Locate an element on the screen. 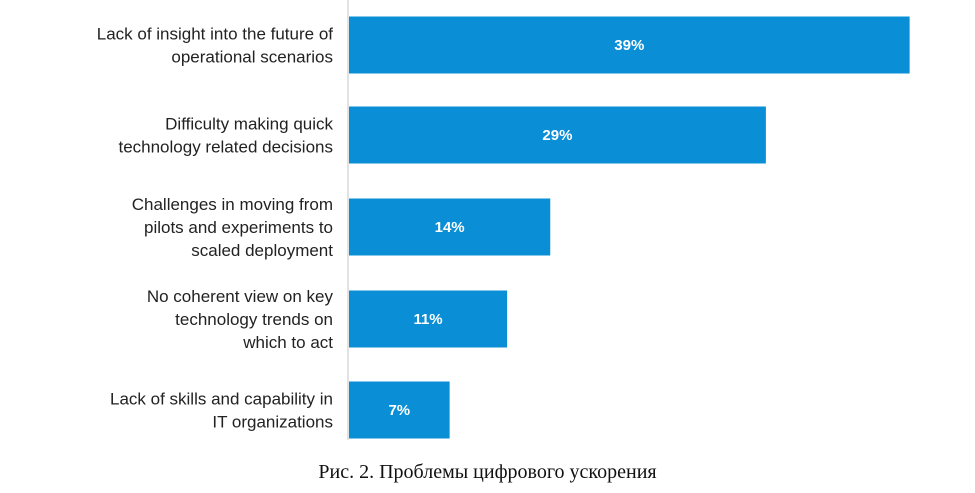 This screenshot has height=493, width=975. category-label-line: No coherent view on key is located at coordinates (240, 296).